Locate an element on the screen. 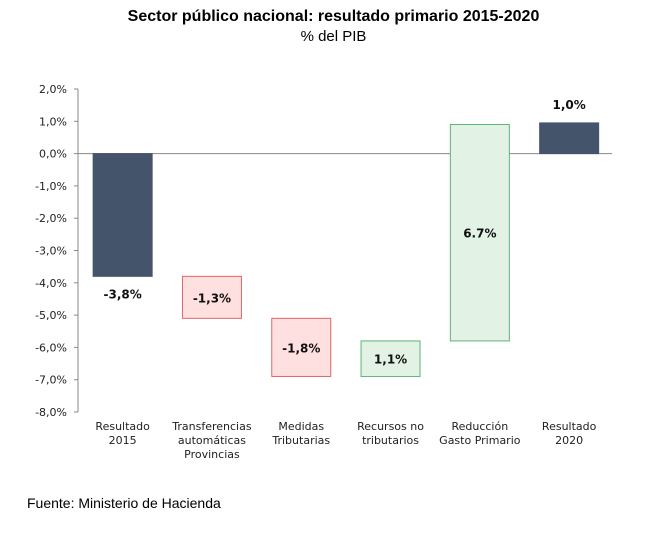 The image size is (667, 535). y-tick-label: -7,0% is located at coordinates (51, 380).